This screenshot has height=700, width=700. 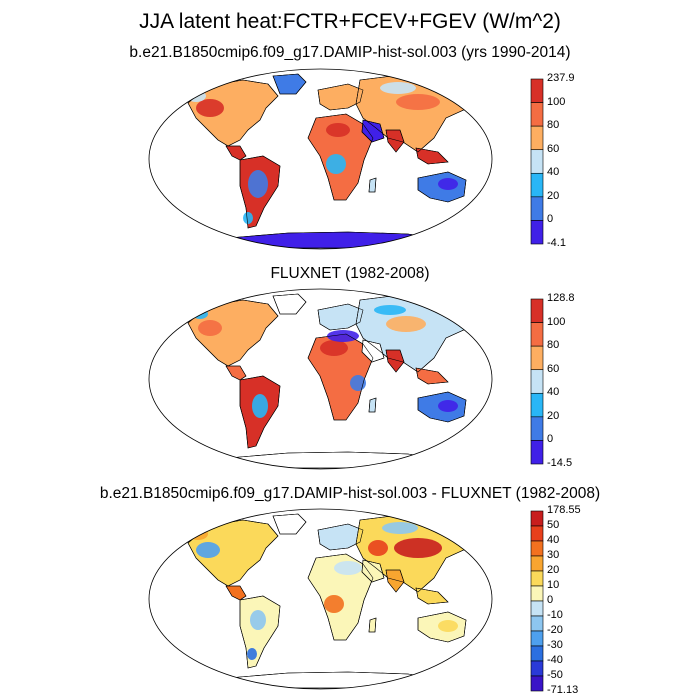 What do you see at coordinates (560, 463) in the screenshot?
I see `colorbar-tick-label: -14.5` at bounding box center [560, 463].